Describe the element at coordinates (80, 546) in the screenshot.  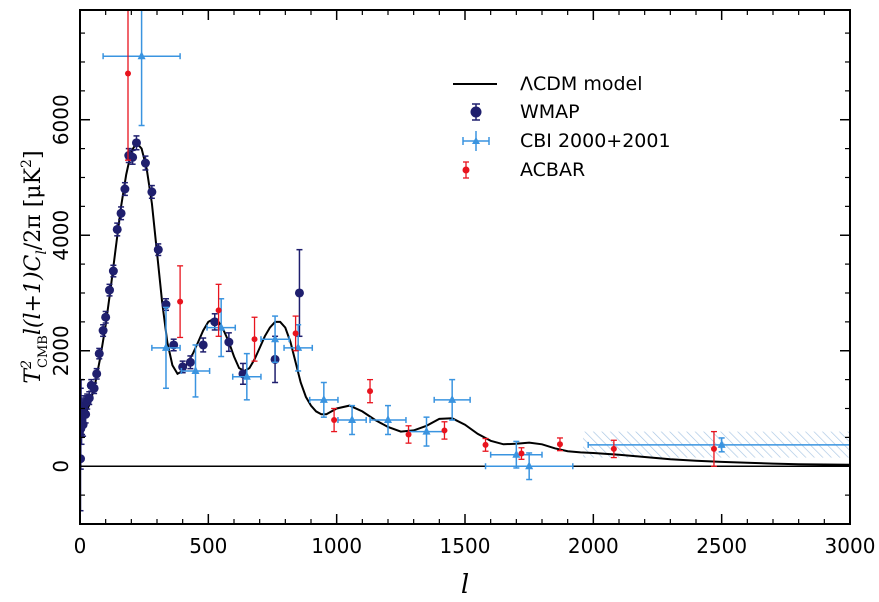
I see `x-tick-label: 0` at that location.